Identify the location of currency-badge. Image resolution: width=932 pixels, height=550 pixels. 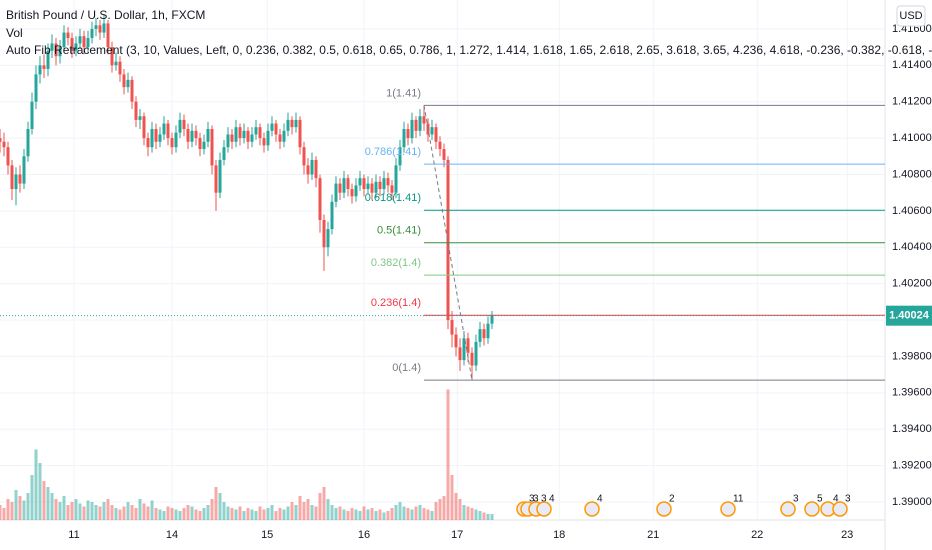
(911, 16).